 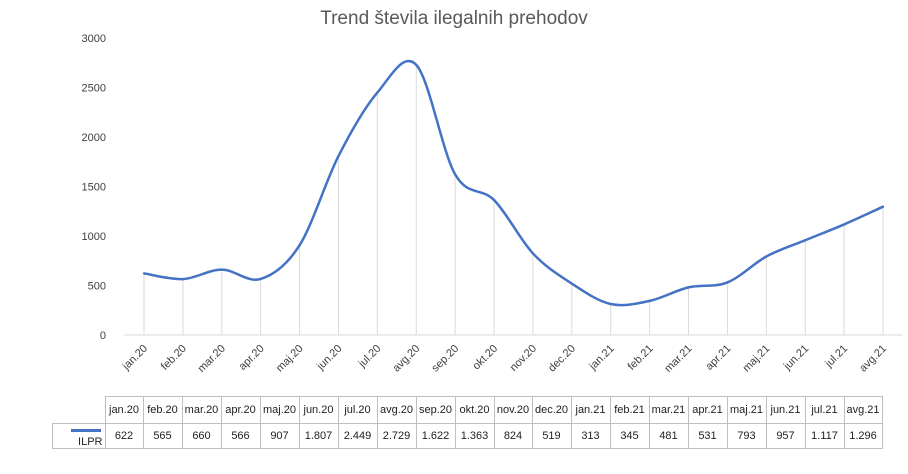 I want to click on x-tick-label: mar.21, so click(x=678, y=359).